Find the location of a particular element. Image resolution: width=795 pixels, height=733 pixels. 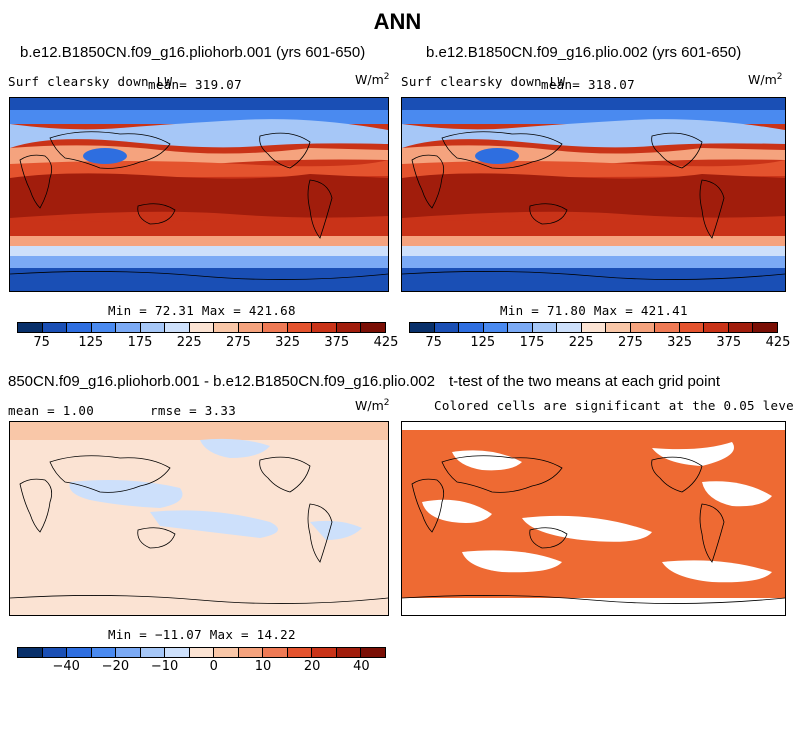

colorbar-tick-label: 125 is located at coordinates (91, 342).